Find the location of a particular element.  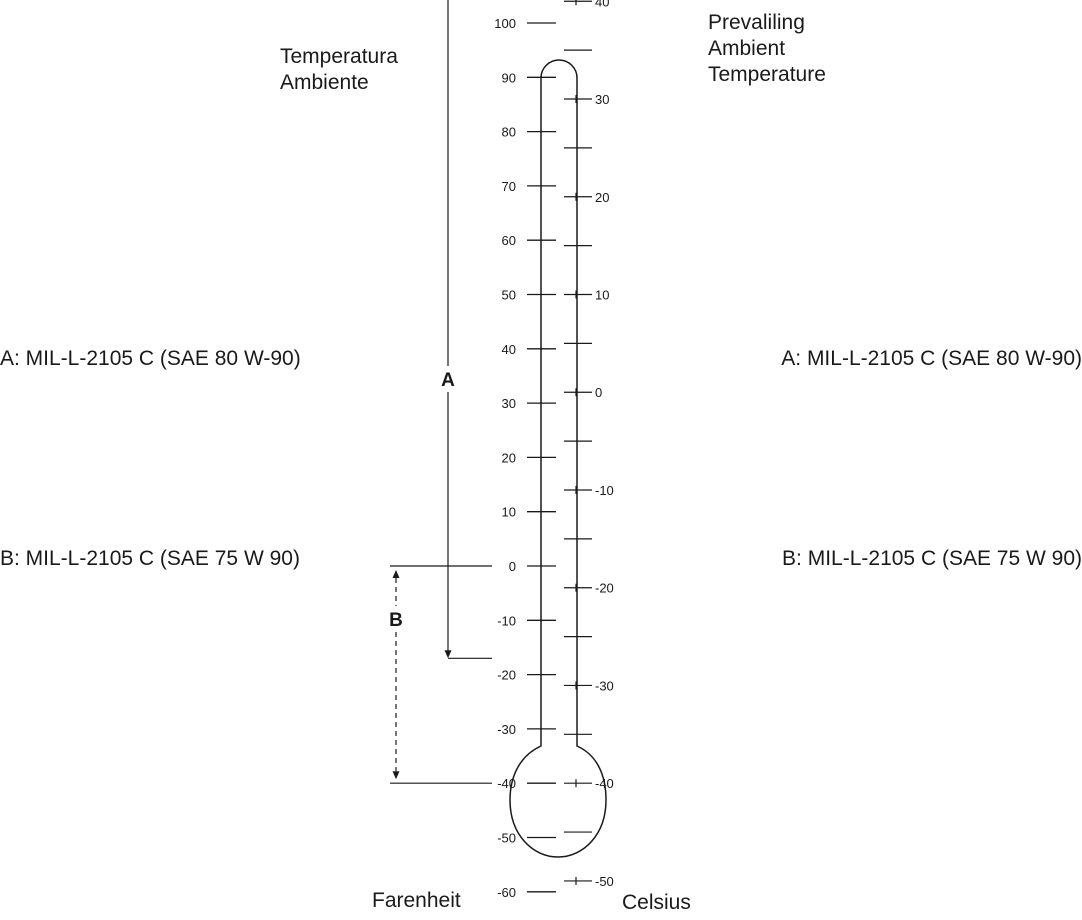

fahrenheit-tick-label: 90 is located at coordinates (509, 77).